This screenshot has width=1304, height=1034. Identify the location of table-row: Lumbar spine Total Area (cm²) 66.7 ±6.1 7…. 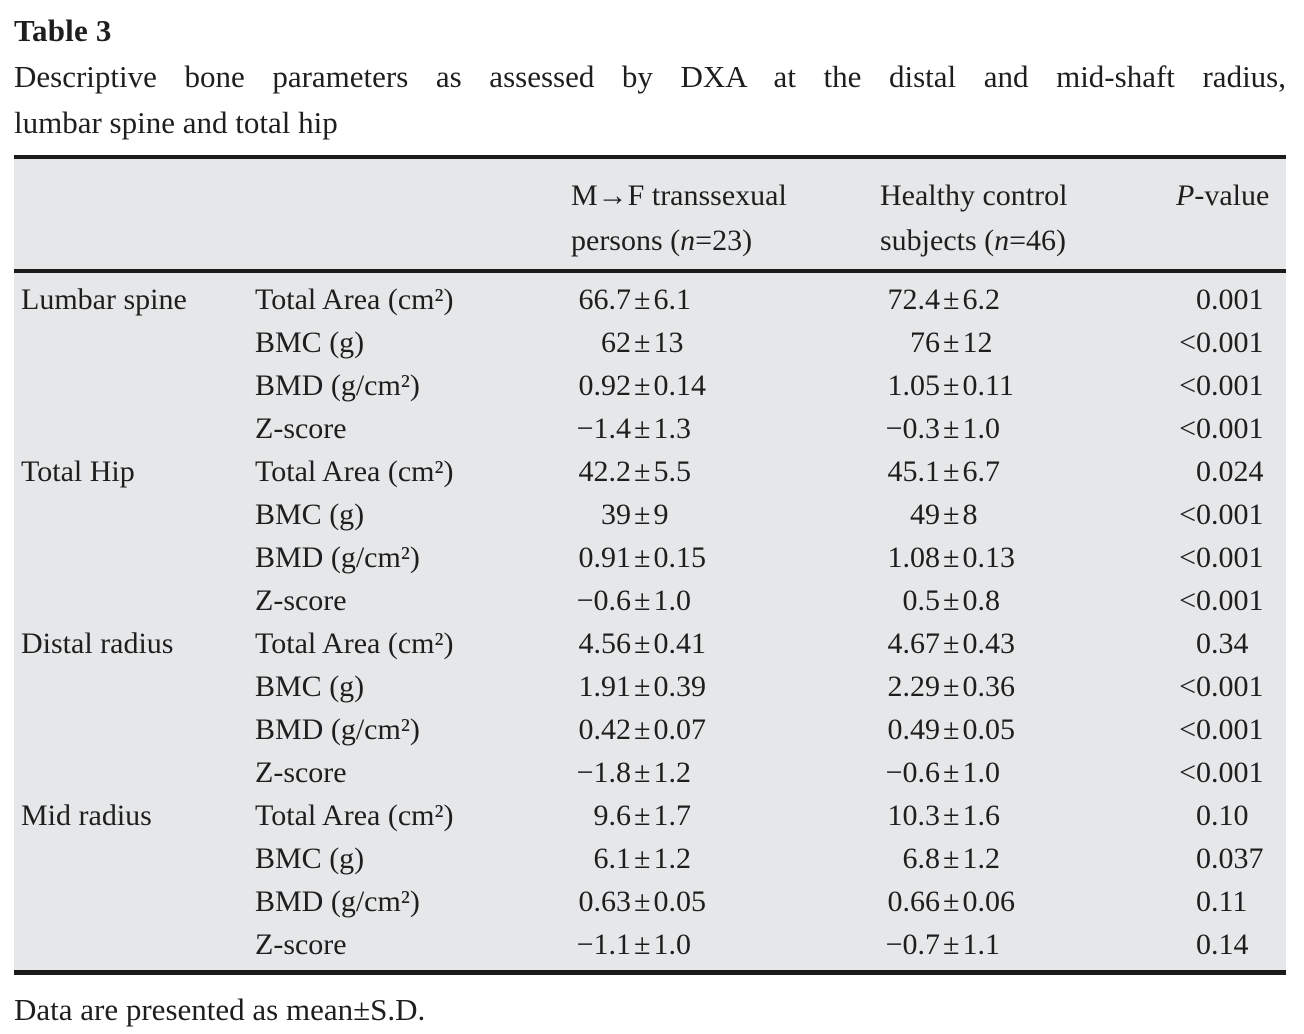
(650, 296).